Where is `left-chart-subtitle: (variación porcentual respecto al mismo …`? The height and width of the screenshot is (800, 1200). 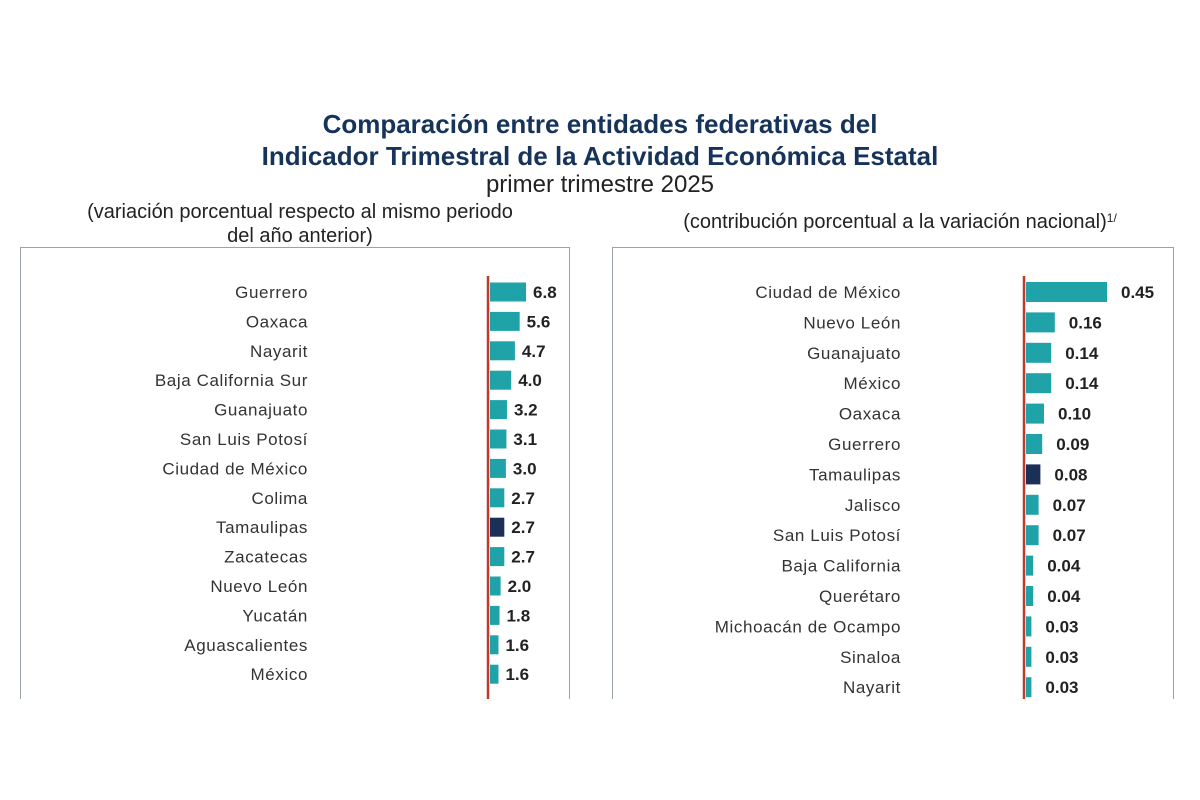 left-chart-subtitle: (variación porcentual respecto al mismo … is located at coordinates (300, 224).